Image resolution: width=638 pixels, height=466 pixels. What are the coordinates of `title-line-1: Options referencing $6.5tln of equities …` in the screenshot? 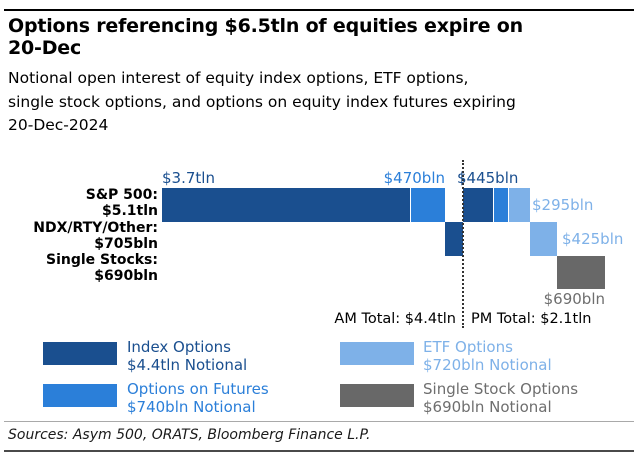 It's located at (265, 26).